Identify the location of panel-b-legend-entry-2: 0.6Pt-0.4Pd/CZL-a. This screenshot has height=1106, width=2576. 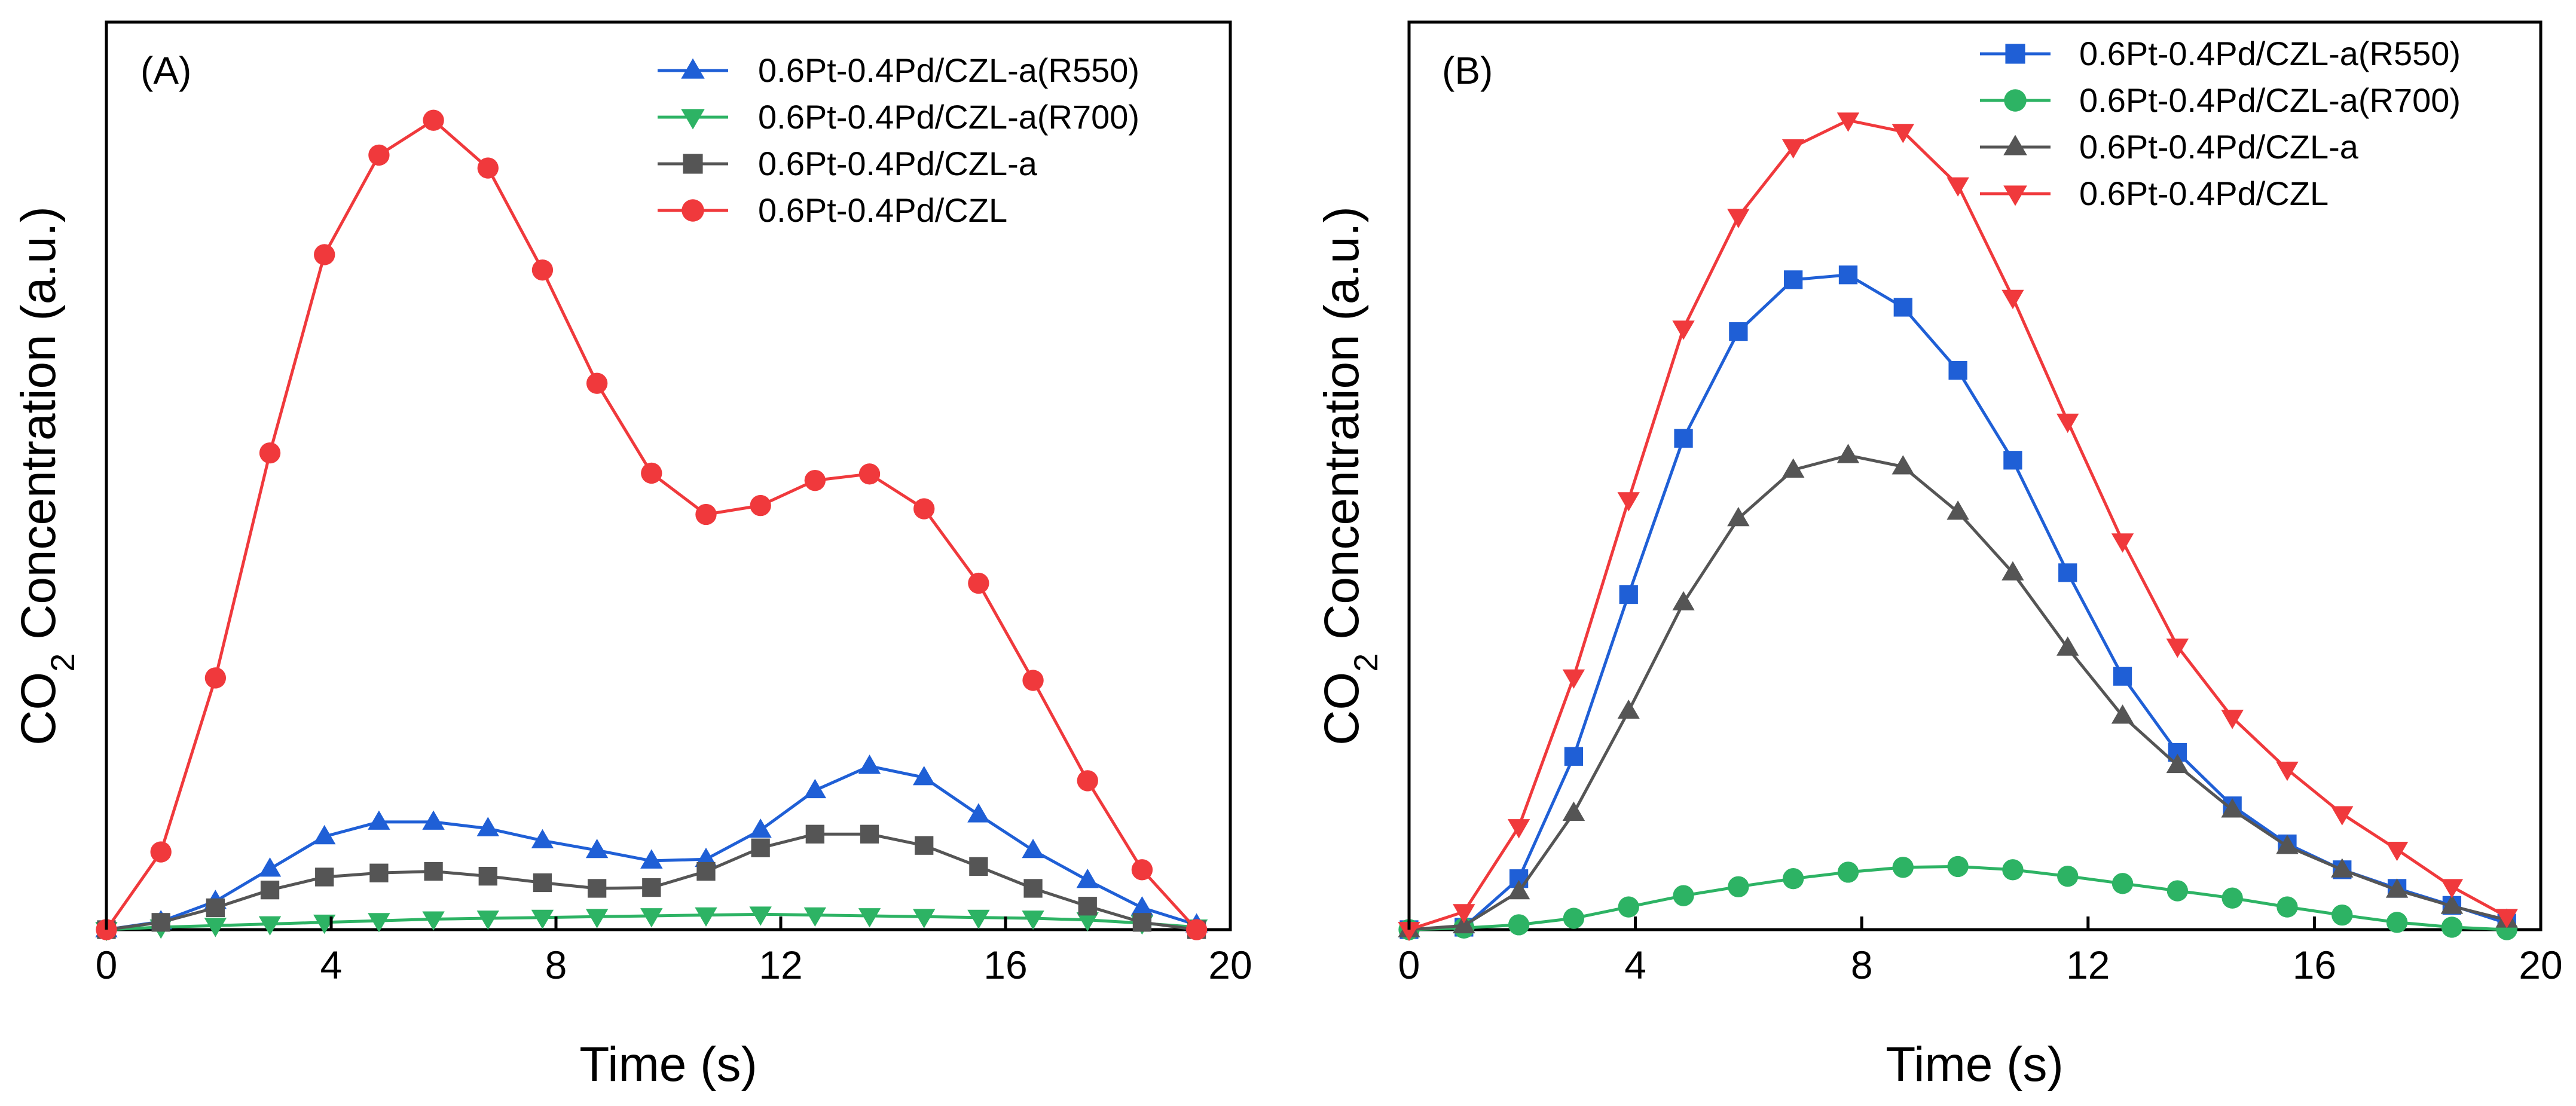
(2169, 147).